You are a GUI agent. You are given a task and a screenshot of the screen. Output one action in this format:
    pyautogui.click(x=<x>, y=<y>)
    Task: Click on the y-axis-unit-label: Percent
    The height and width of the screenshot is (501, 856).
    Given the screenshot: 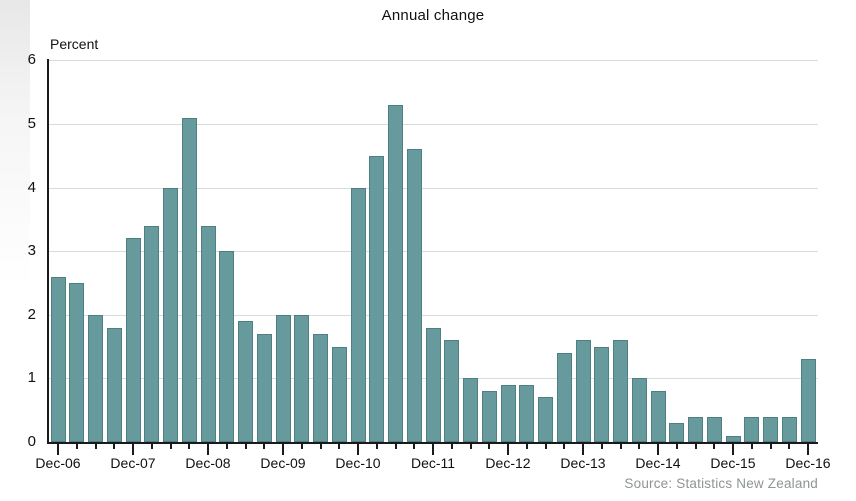 What is the action you would take?
    pyautogui.click(x=74, y=44)
    